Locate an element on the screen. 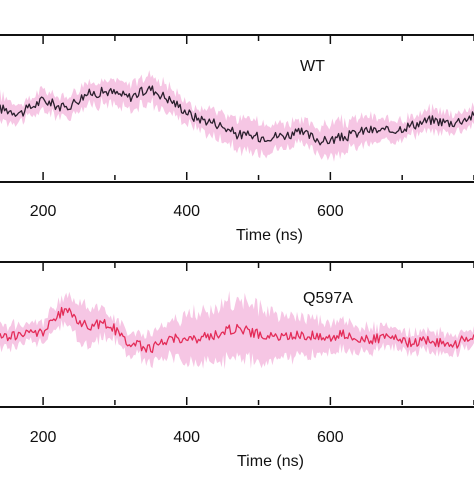 This screenshot has height=479, width=474. wt-x-tick-label: 200 is located at coordinates (43, 211).